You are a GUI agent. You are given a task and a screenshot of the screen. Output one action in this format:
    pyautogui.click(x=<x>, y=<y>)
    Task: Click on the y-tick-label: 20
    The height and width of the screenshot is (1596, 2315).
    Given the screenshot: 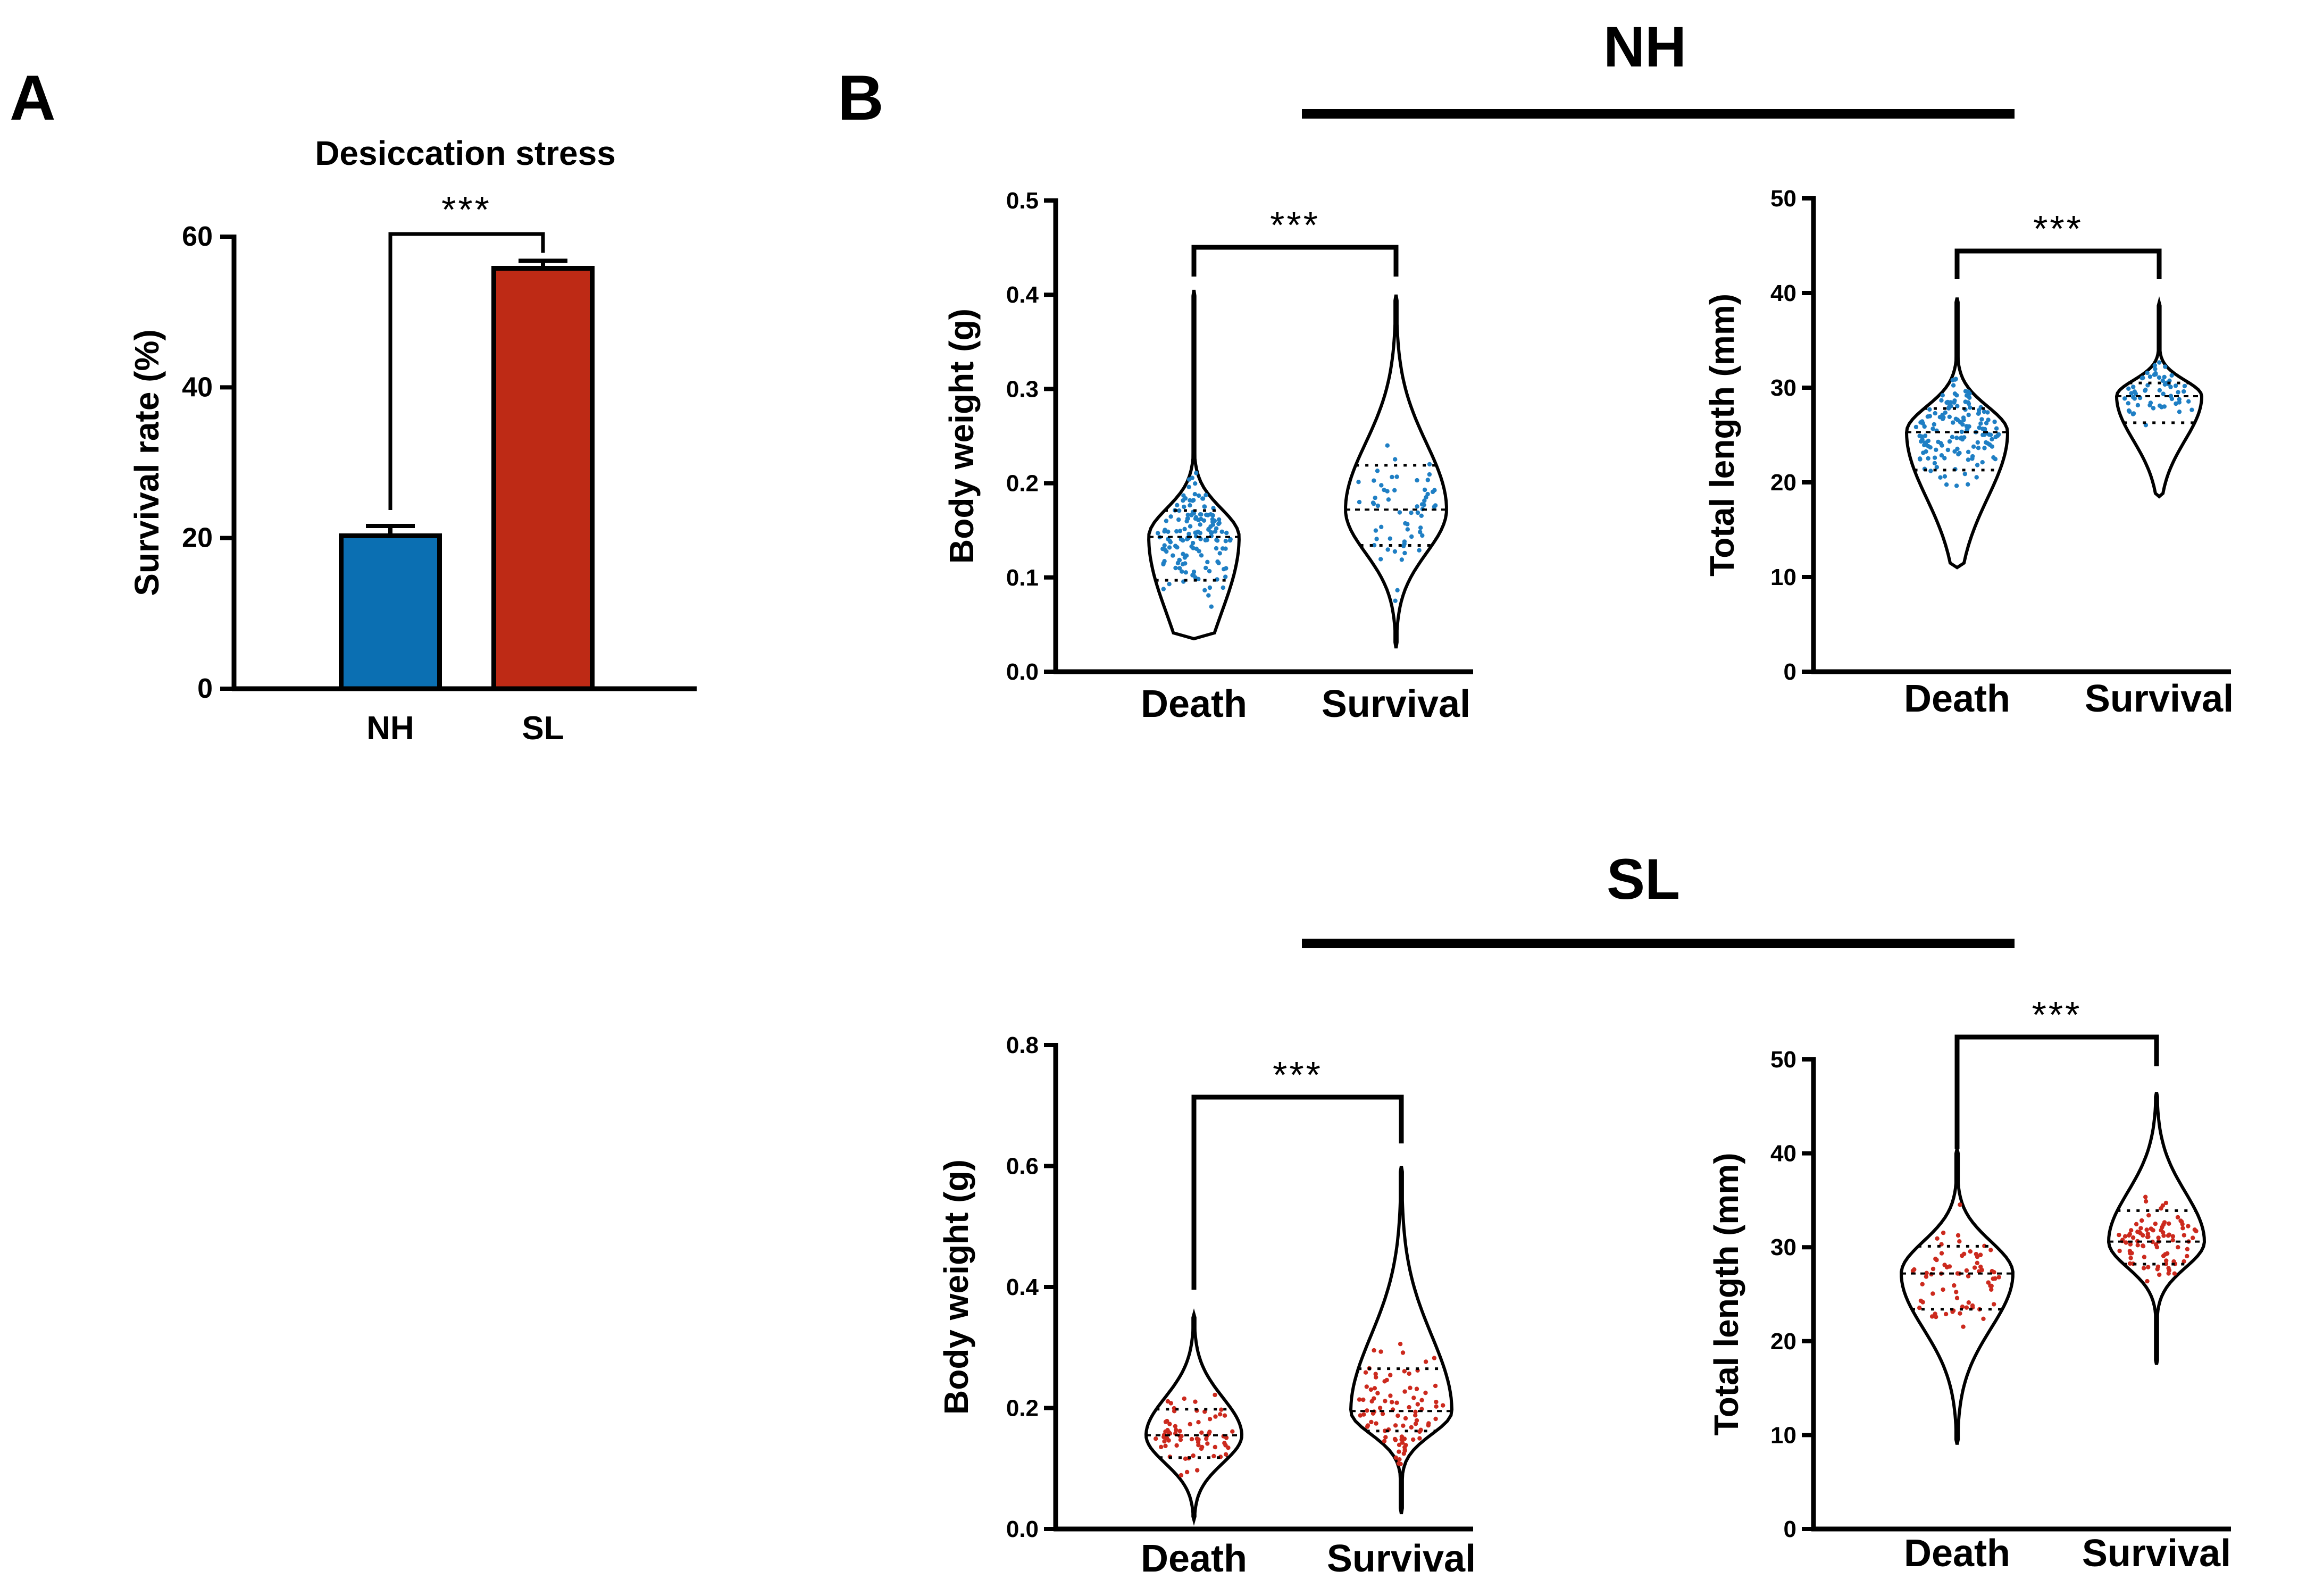 What is the action you would take?
    pyautogui.click(x=1783, y=1342)
    